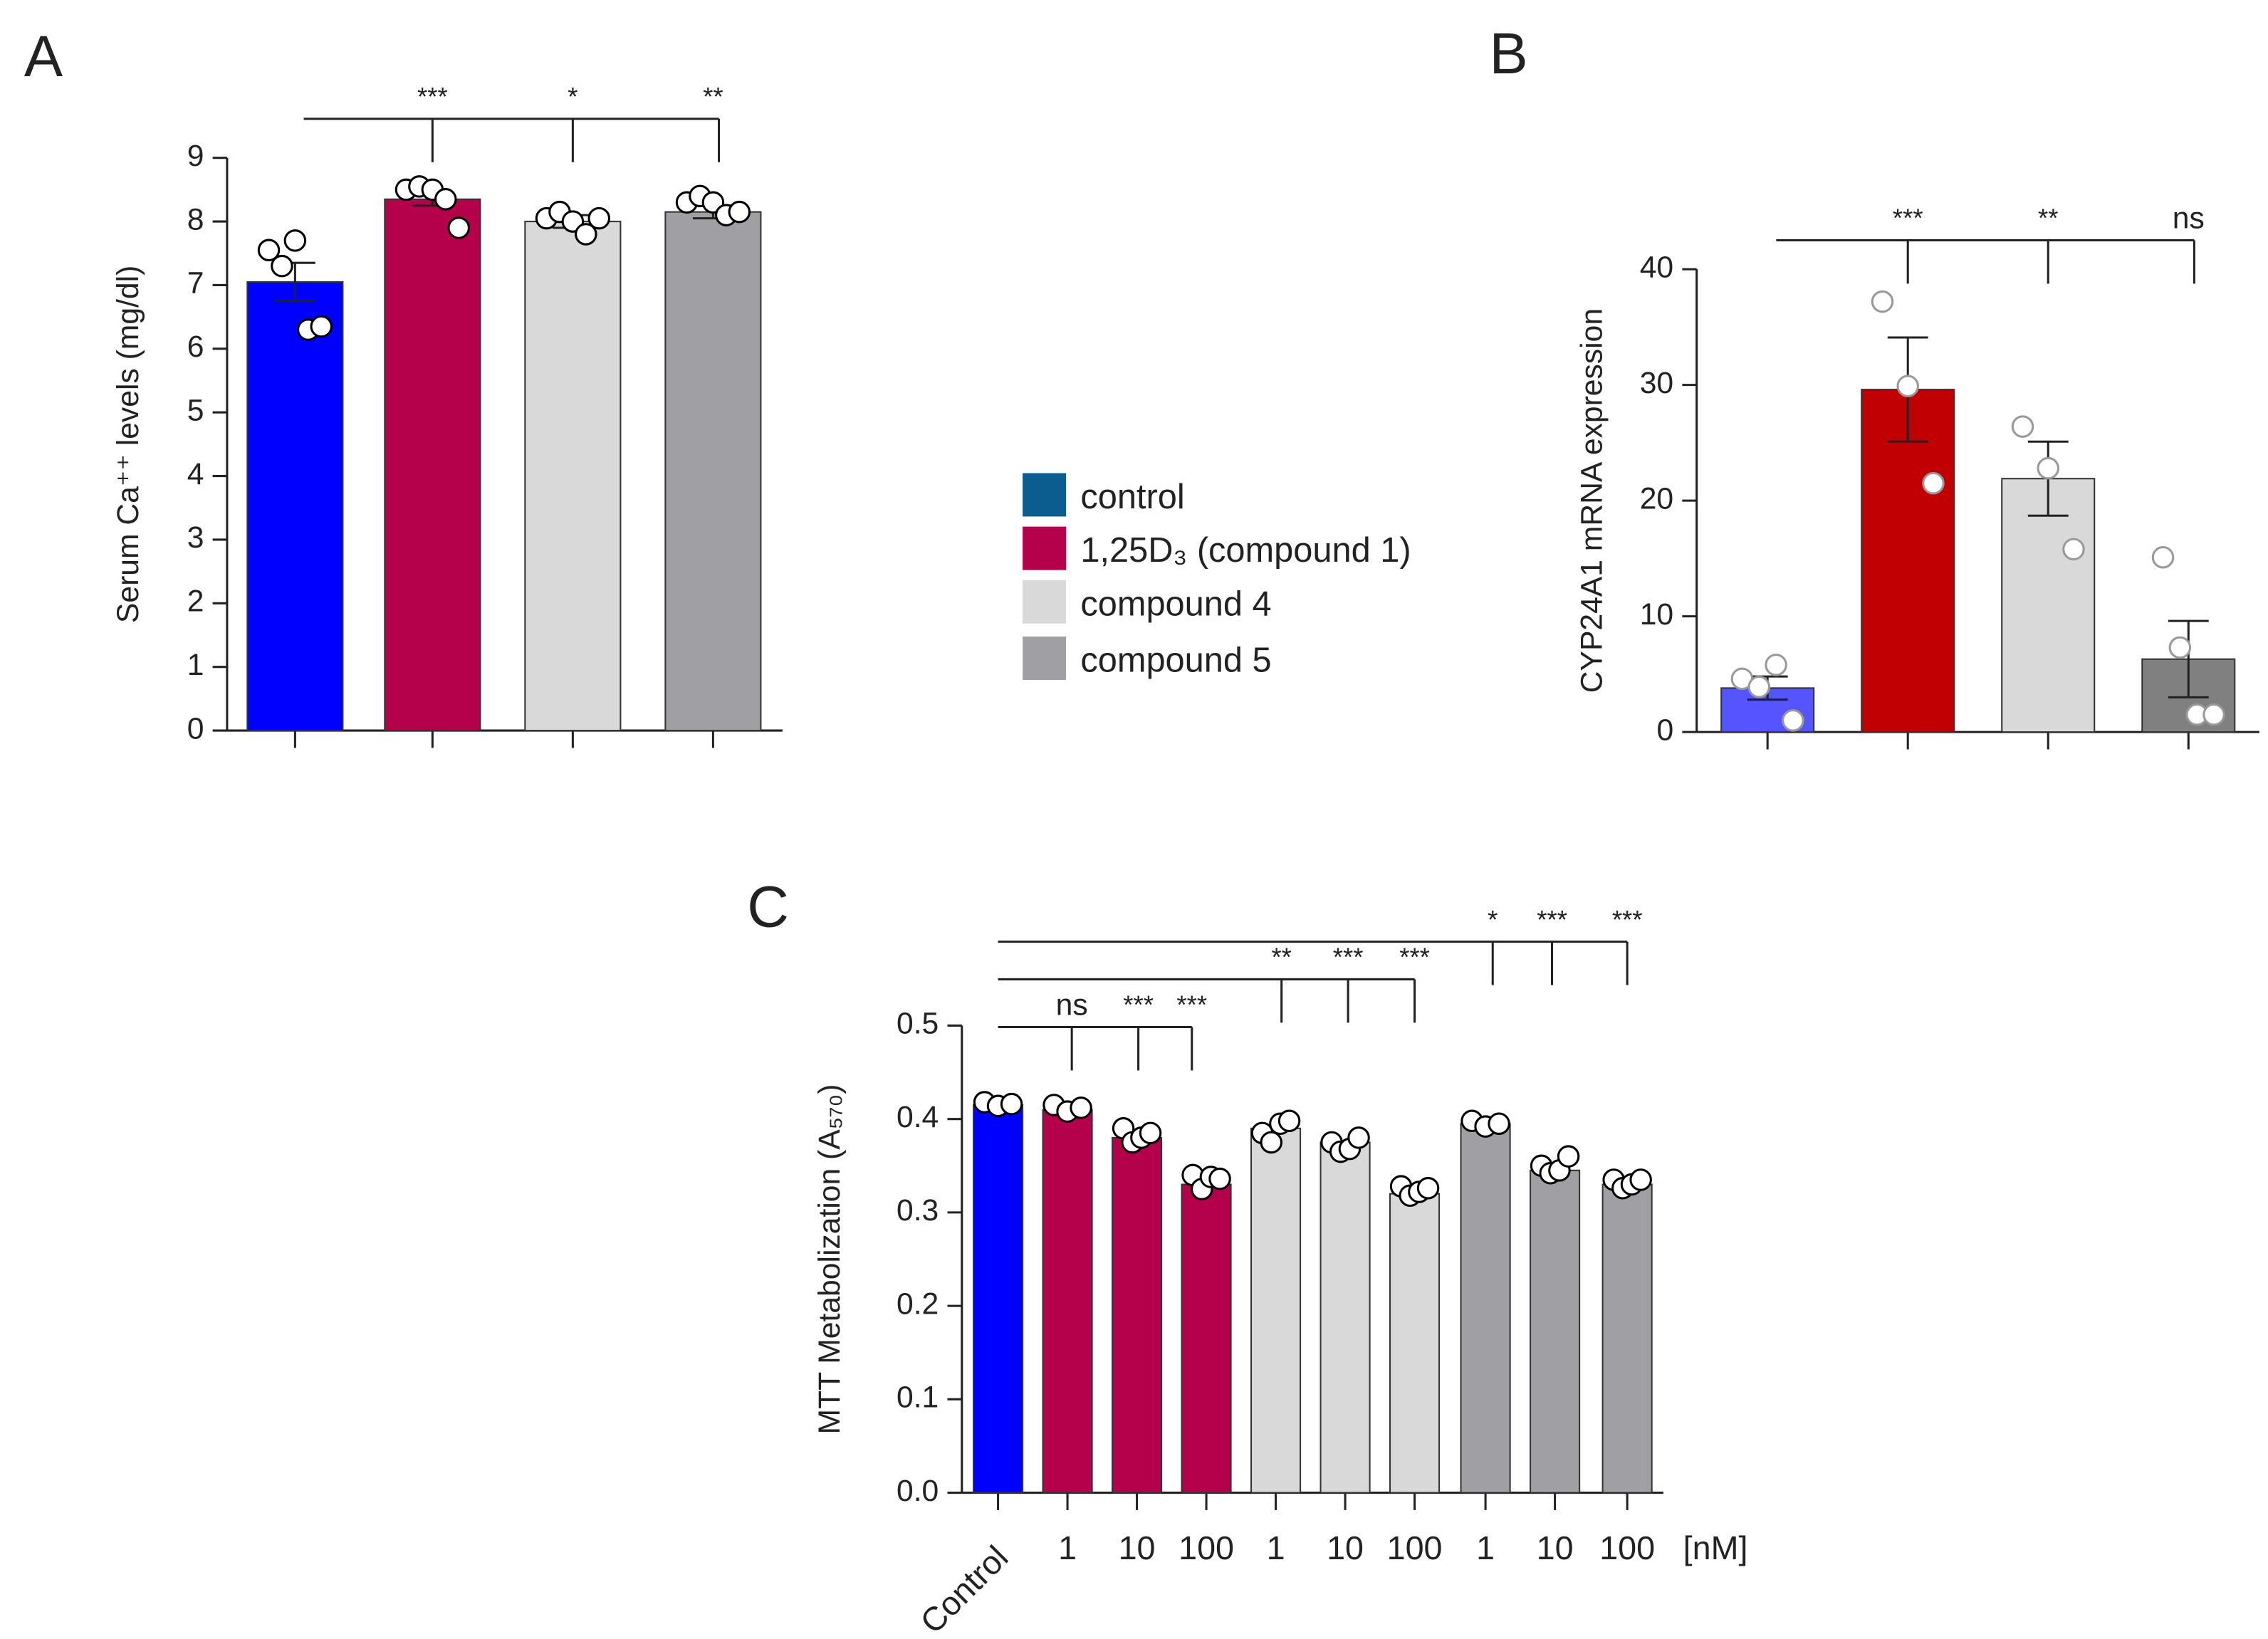 The width and height of the screenshot is (2268, 1639). What do you see at coordinates (195, 665) in the screenshot?
I see `y-tick-label: 1` at bounding box center [195, 665].